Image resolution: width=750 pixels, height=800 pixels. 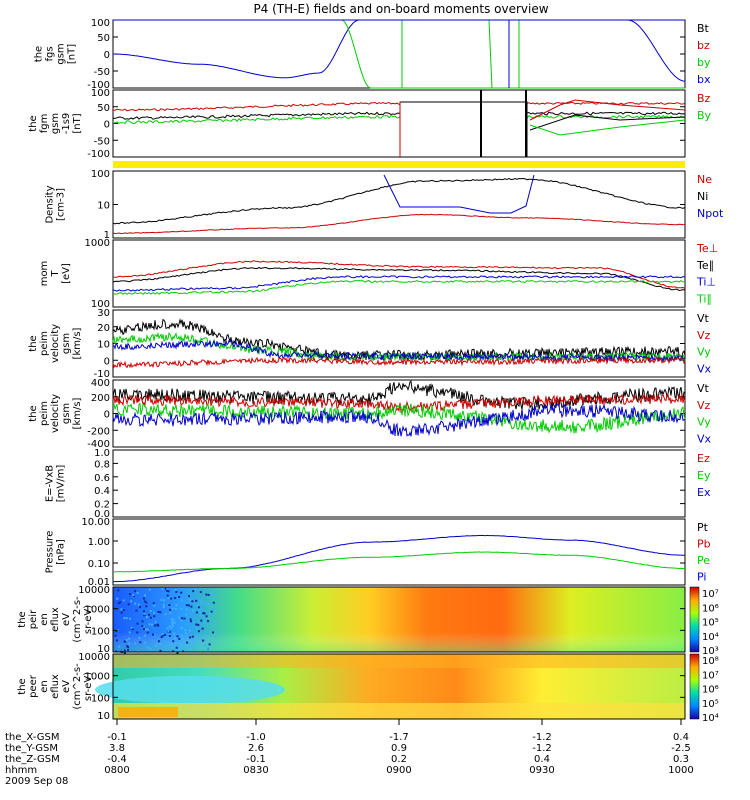 I want to click on electron-spec-hot-patch, so click(x=148, y=712).